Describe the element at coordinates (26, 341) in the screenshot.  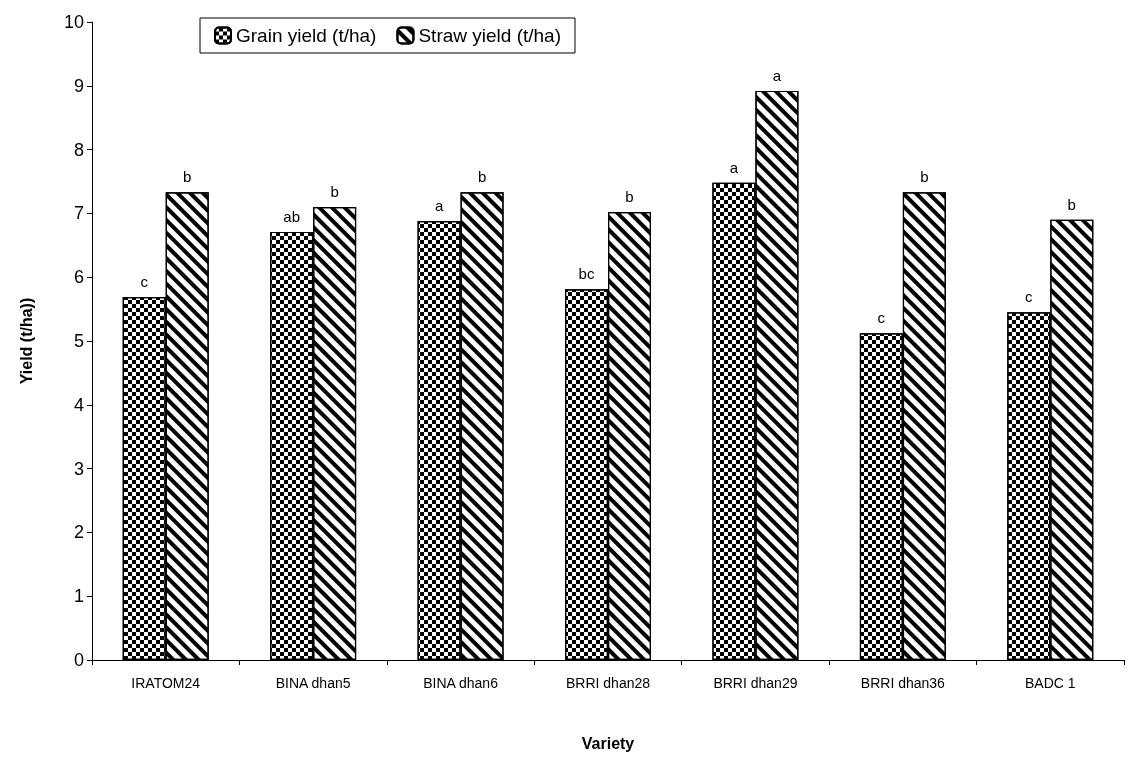
I see `y-axis-title: Yield (t/ha))` at that location.